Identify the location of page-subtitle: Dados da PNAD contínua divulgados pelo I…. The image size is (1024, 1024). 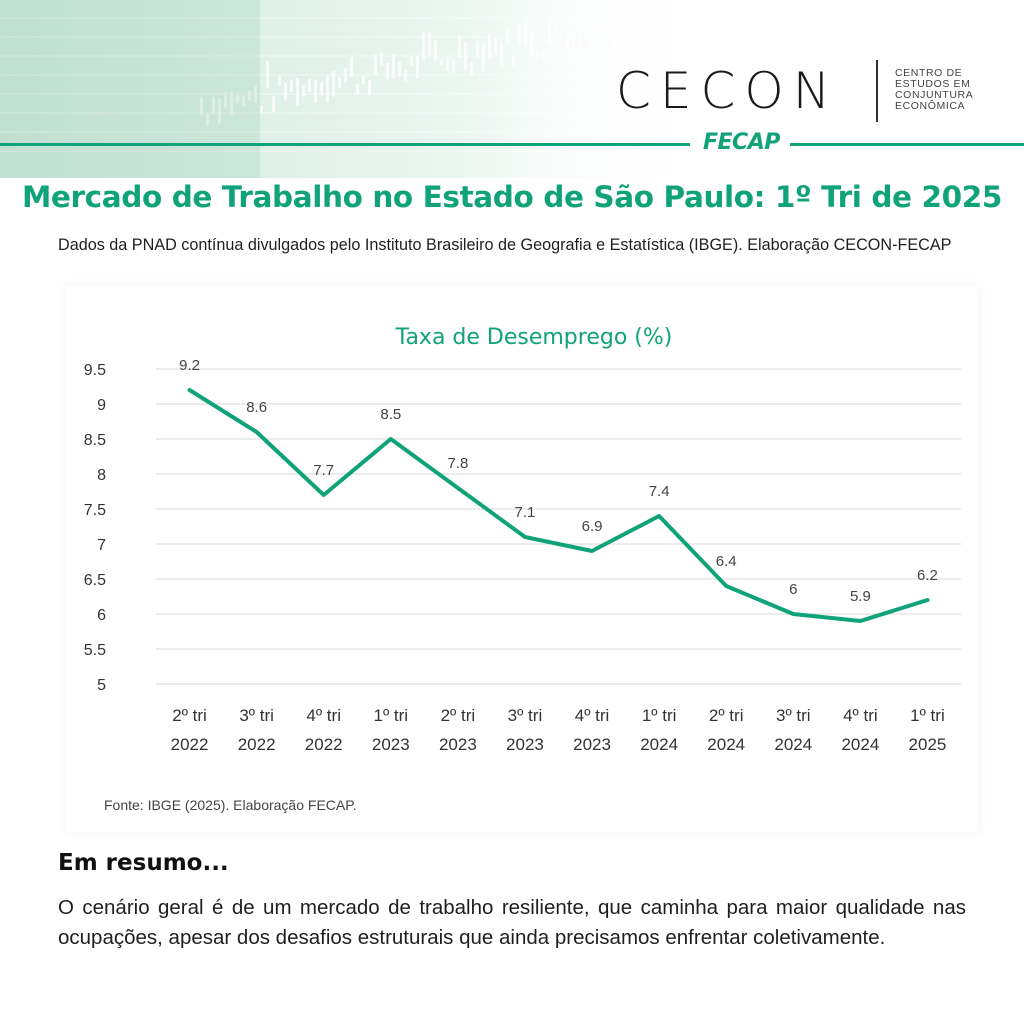
(505, 245).